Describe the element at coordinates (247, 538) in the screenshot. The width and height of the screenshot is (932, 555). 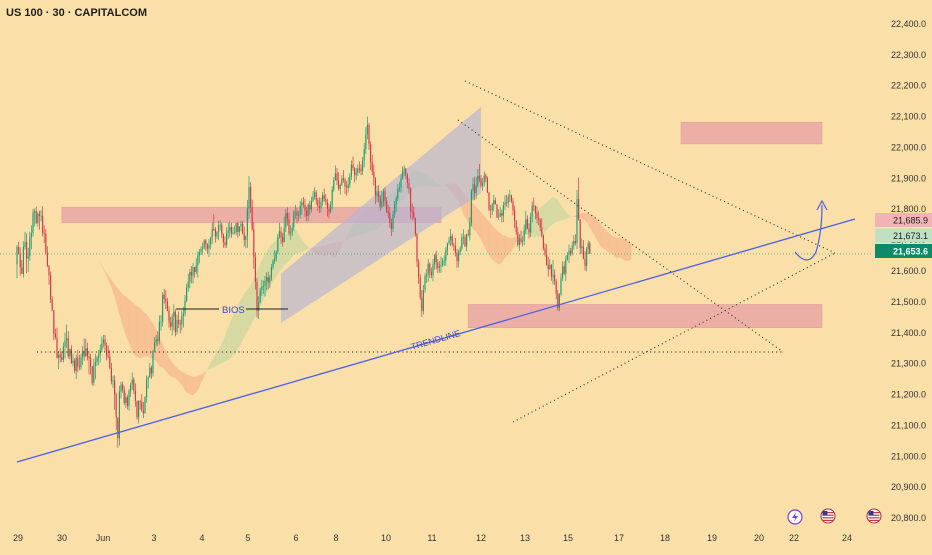
I see `x-tick-label: 5` at that location.